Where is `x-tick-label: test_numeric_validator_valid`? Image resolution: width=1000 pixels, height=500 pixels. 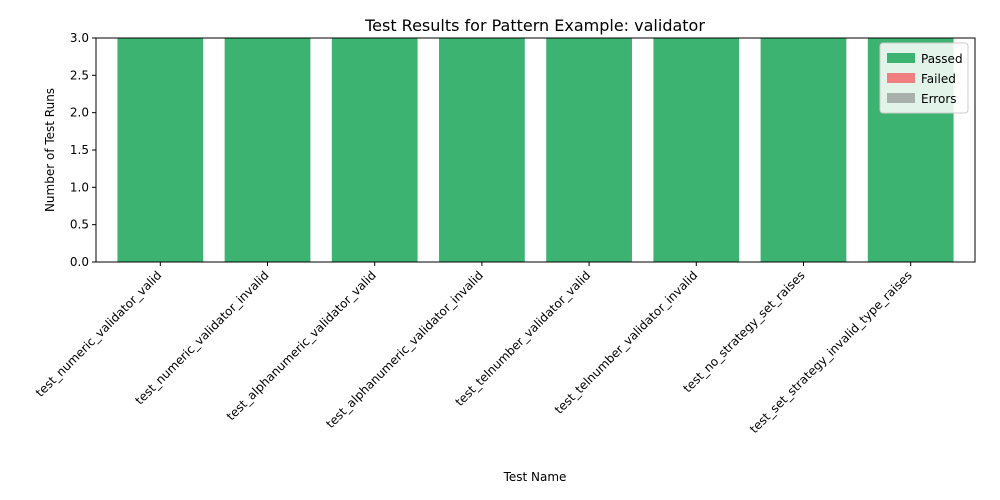
x-tick-label: test_numeric_validator_valid is located at coordinates (99, 334).